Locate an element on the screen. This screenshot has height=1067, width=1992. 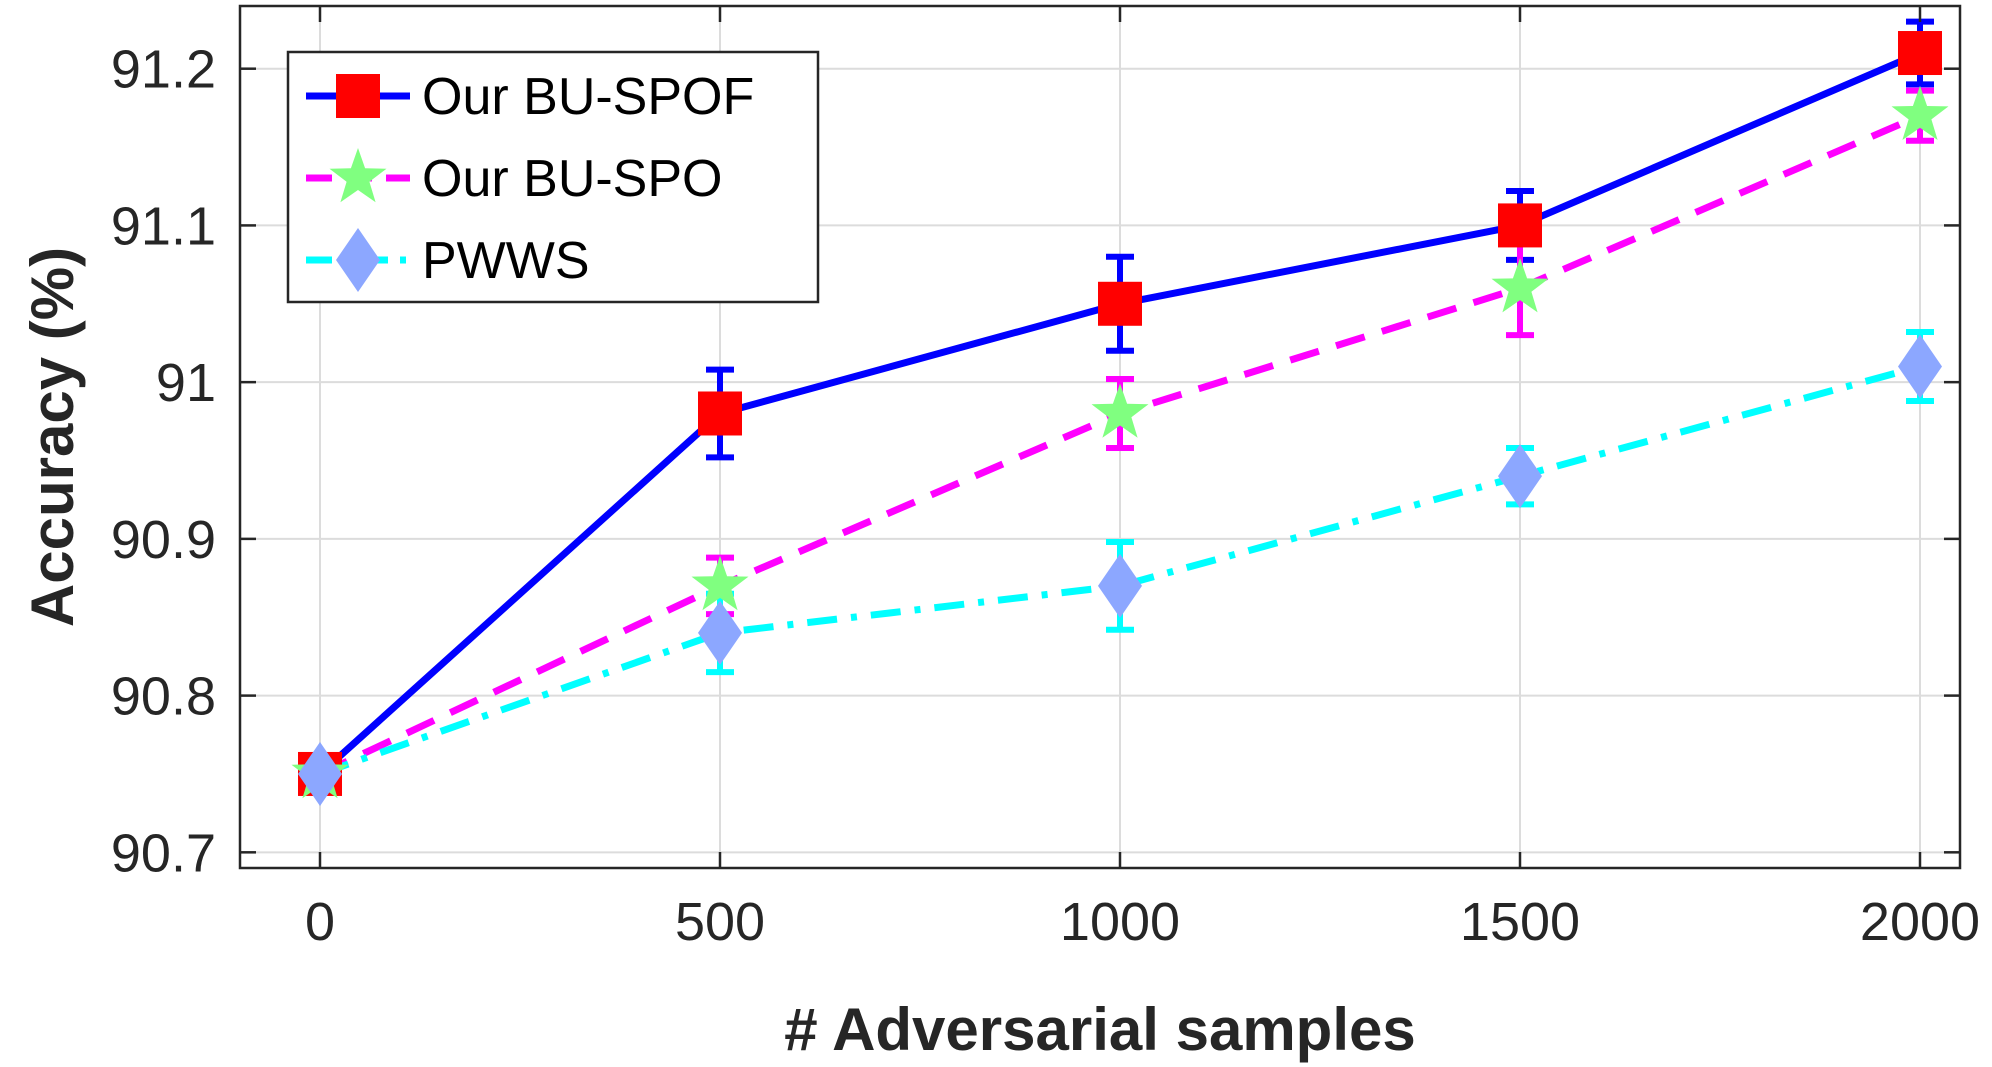
y-tick-label: 91 is located at coordinates (186, 383).